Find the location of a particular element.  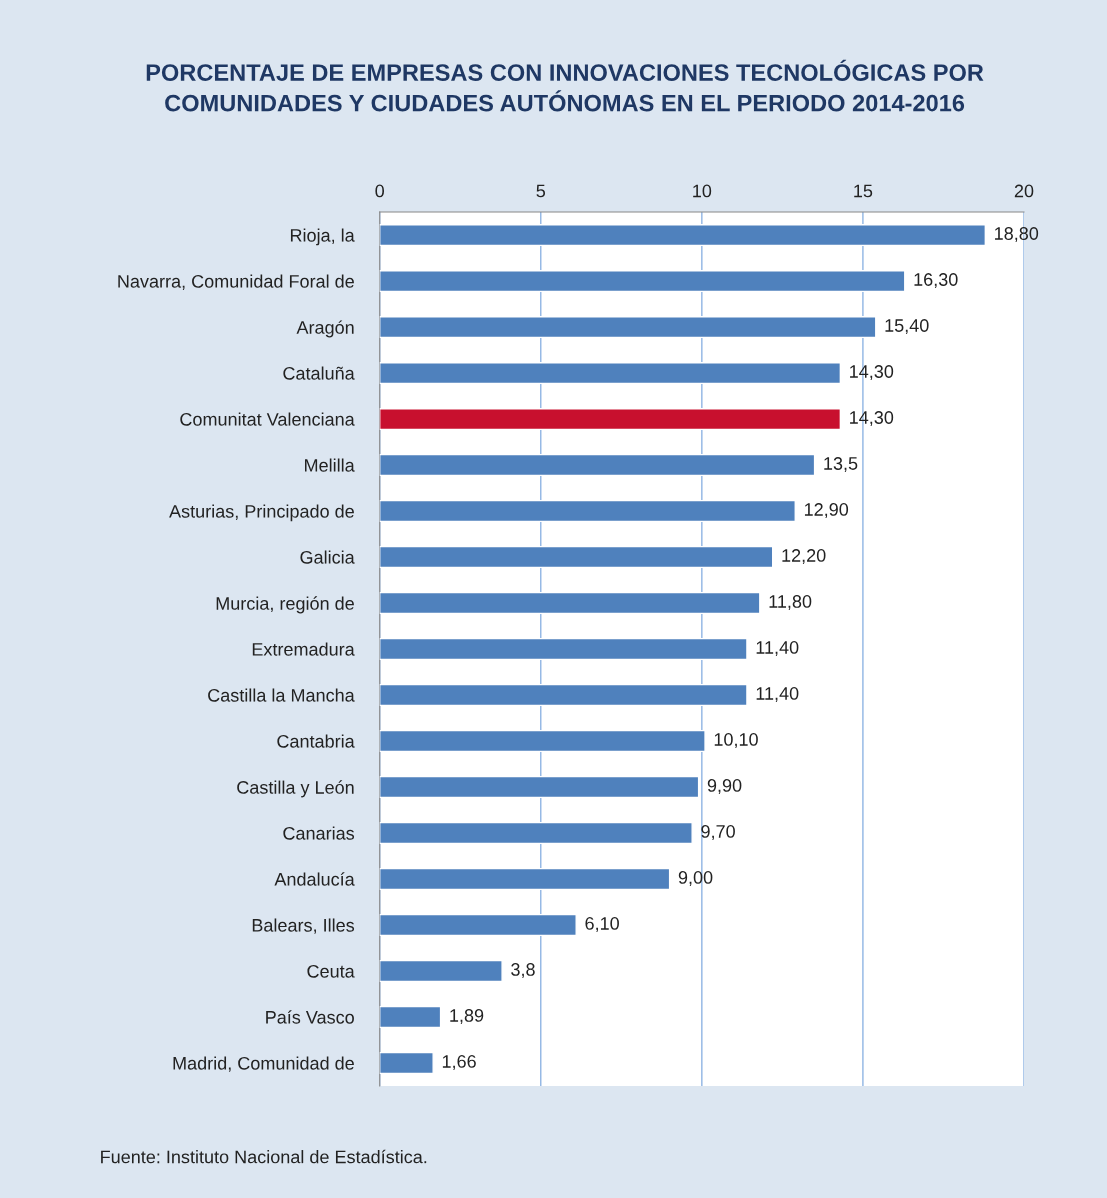

data-label: 16,30 is located at coordinates (936, 281).